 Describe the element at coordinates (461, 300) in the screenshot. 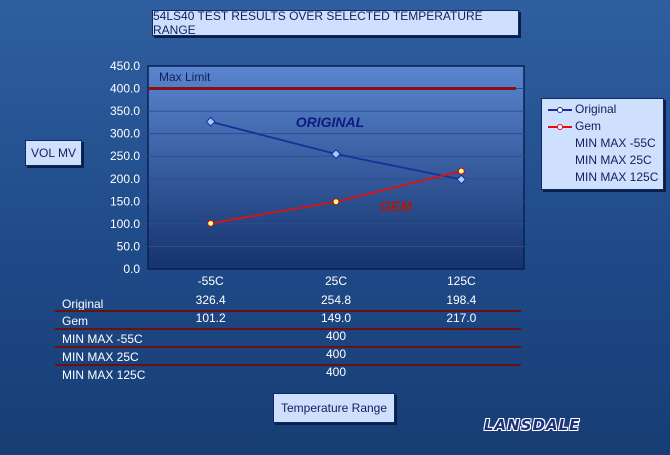

I see `table-cell: 198.4` at that location.